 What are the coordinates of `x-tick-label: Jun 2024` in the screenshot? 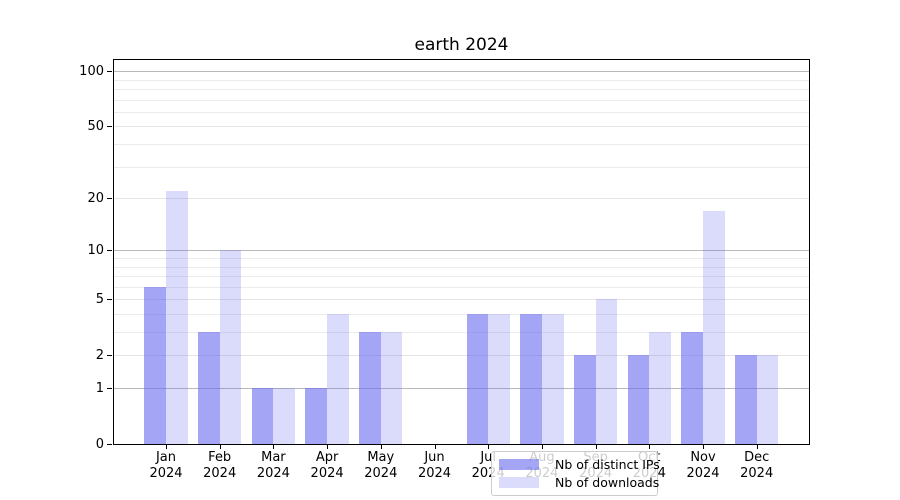 It's located at (434, 465).